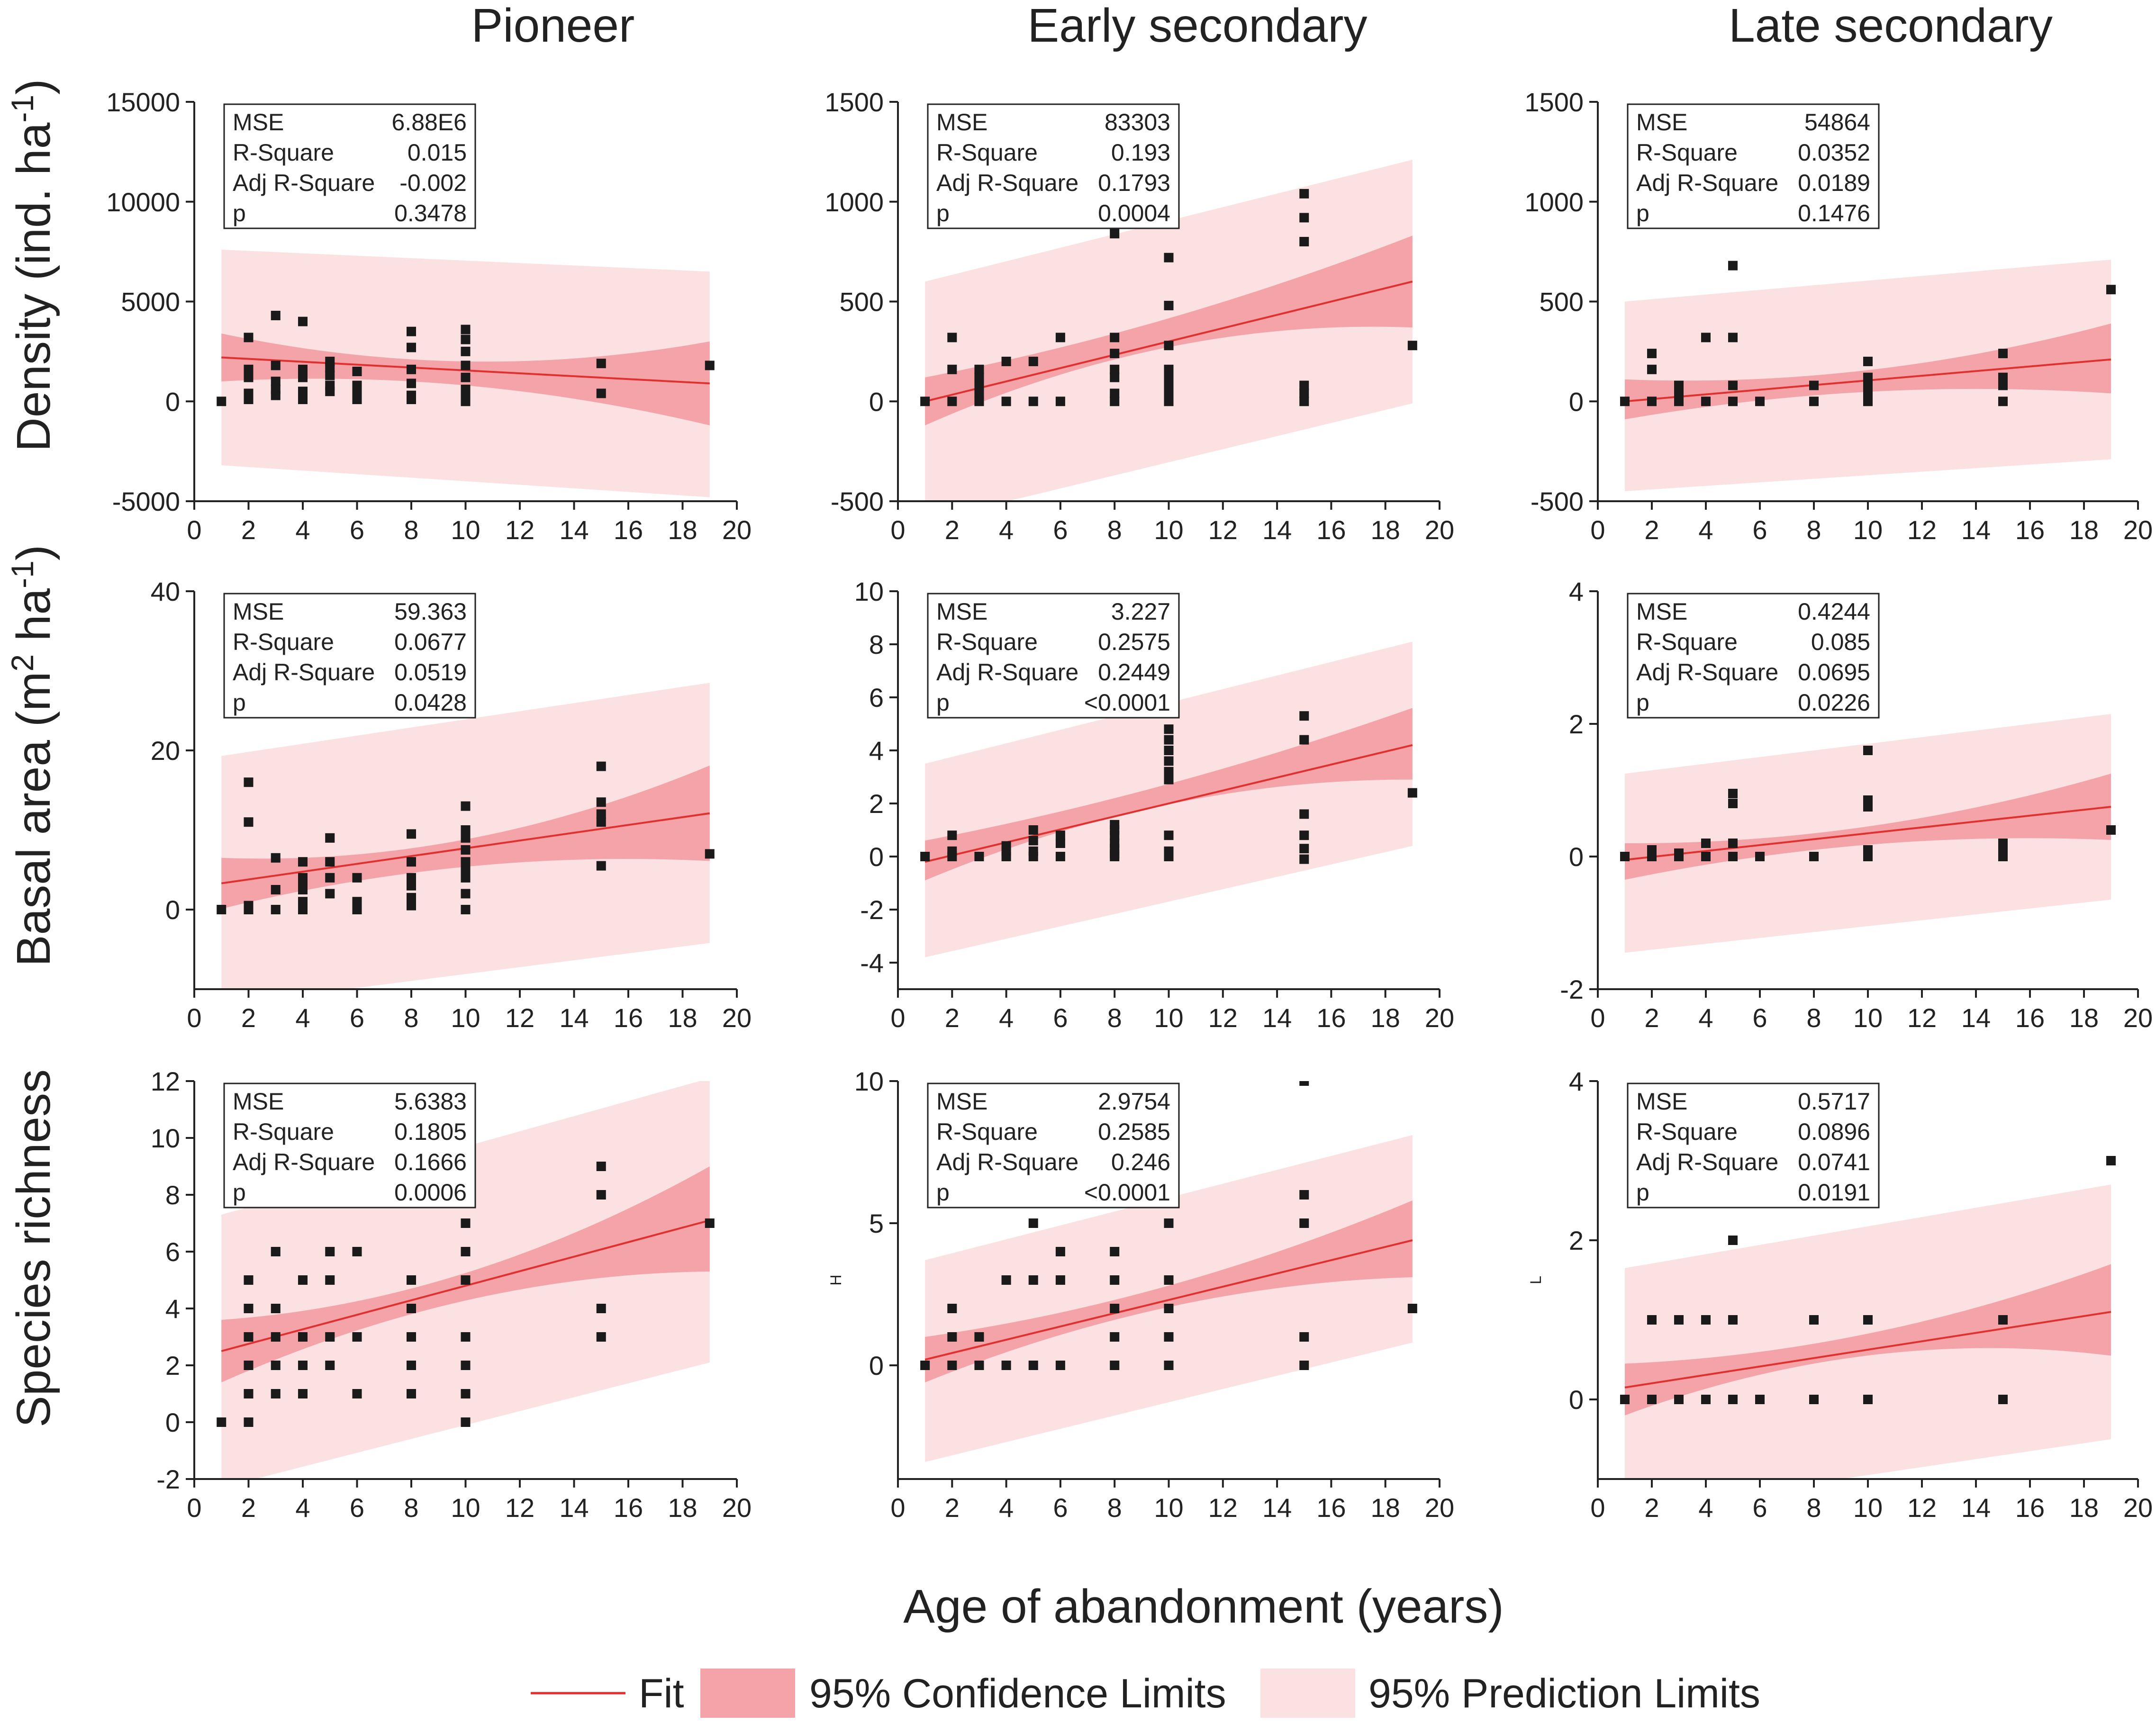 The width and height of the screenshot is (2156, 1723). I want to click on panel-early-secondary-basal-area-plot-area, so click(1168, 799).